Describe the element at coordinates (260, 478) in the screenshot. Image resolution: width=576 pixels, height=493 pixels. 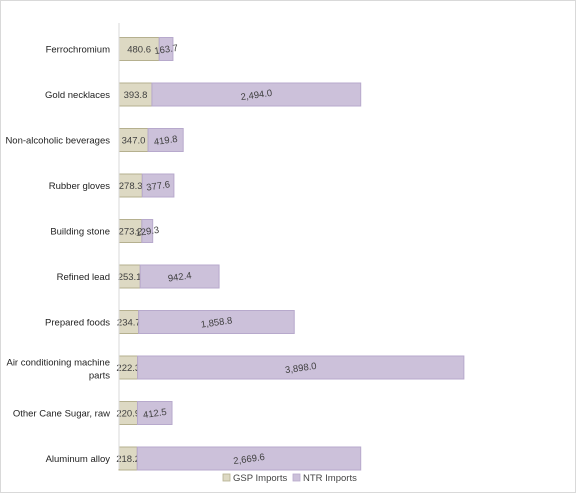
I see `legend-label-gsp-imports: GSP Imports` at that location.